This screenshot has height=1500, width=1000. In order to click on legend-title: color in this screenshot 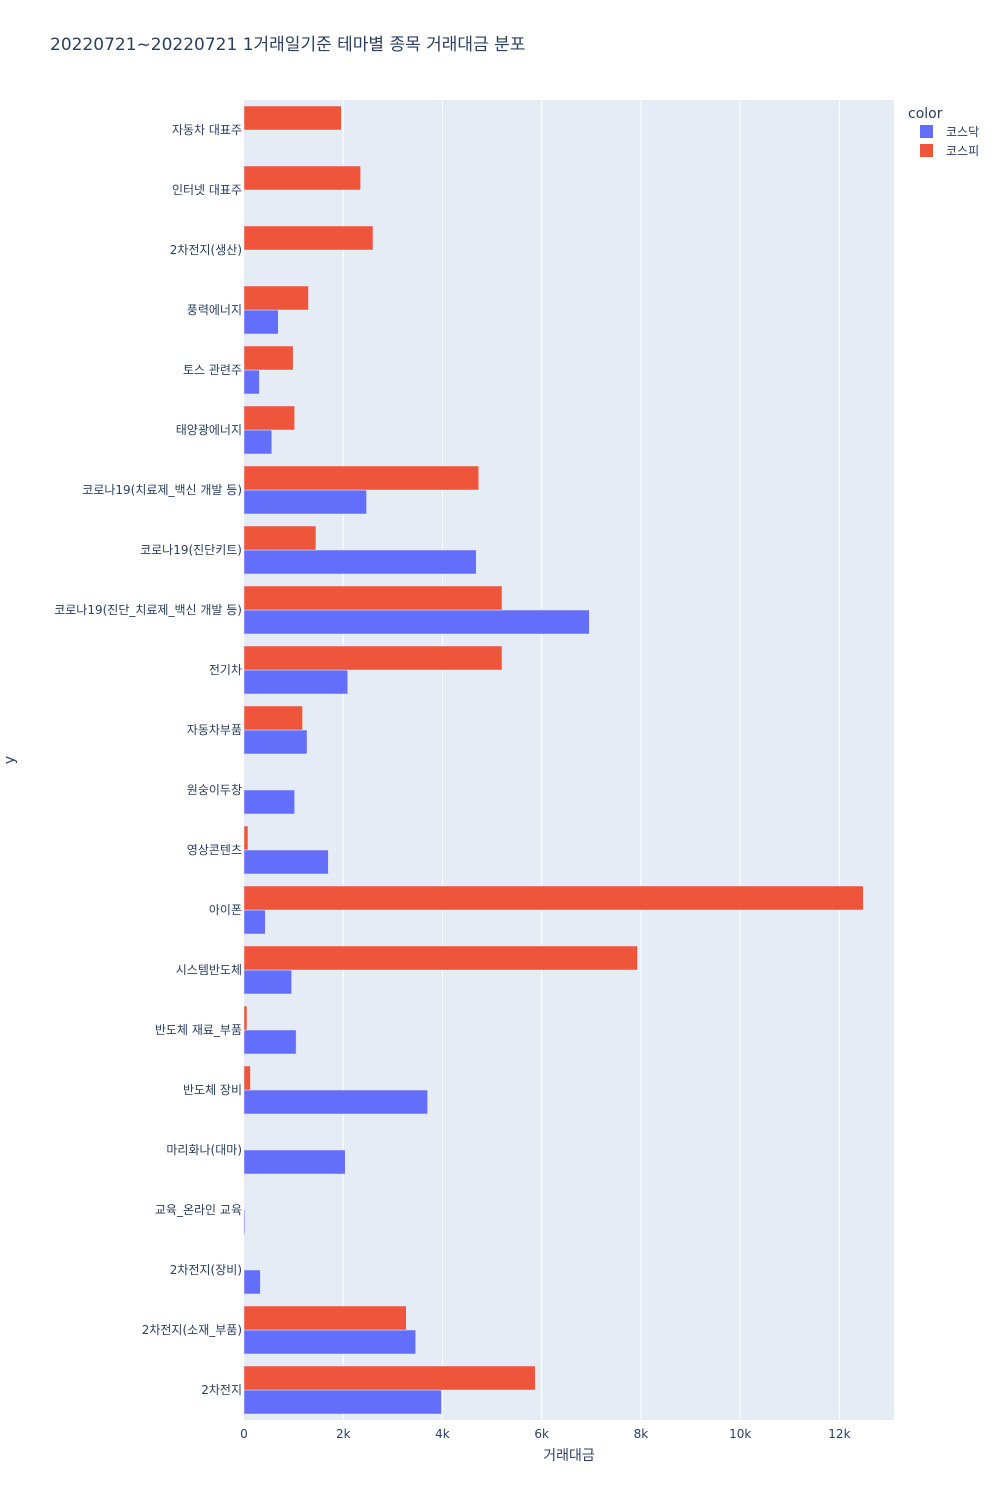, I will do `click(925, 114)`.